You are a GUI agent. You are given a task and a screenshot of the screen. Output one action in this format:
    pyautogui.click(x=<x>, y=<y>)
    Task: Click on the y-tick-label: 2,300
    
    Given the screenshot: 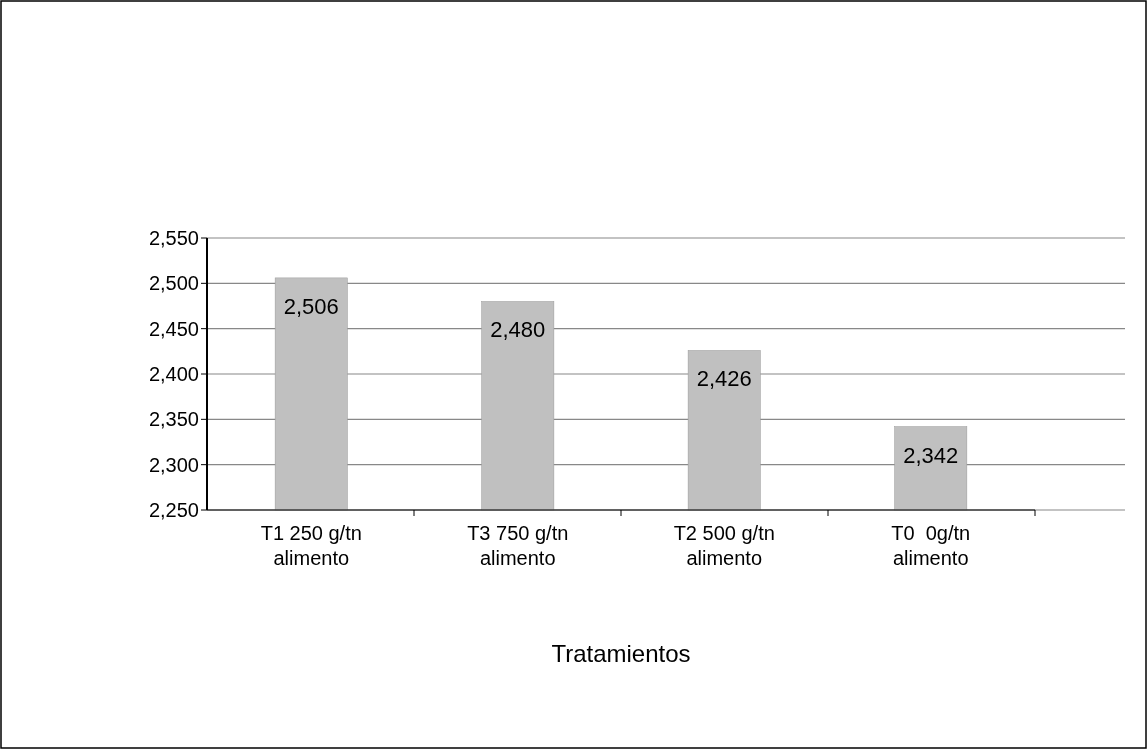 What is the action you would take?
    pyautogui.click(x=173, y=464)
    